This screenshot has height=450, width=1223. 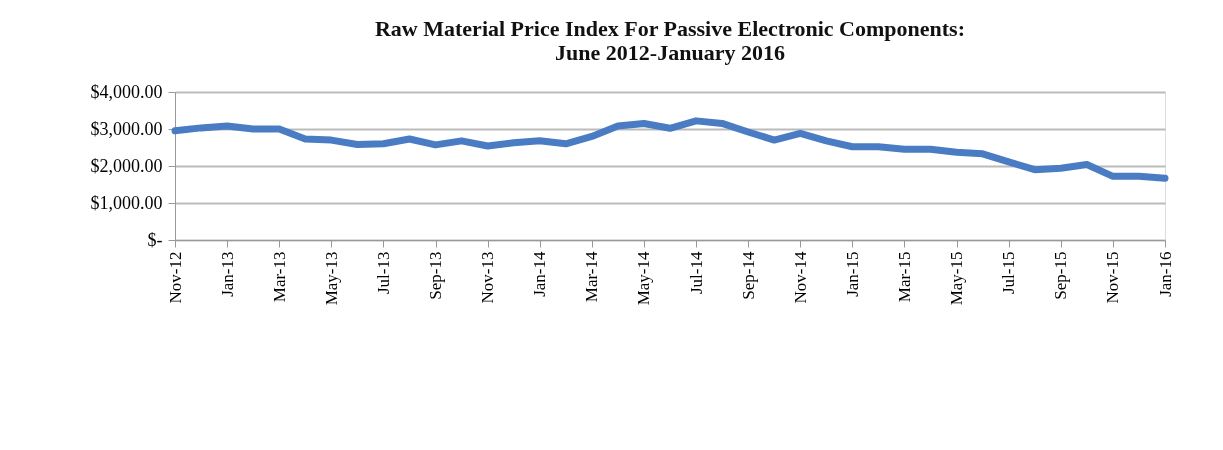 I want to click on x-tick-label: Nov-15, so click(x=1113, y=277).